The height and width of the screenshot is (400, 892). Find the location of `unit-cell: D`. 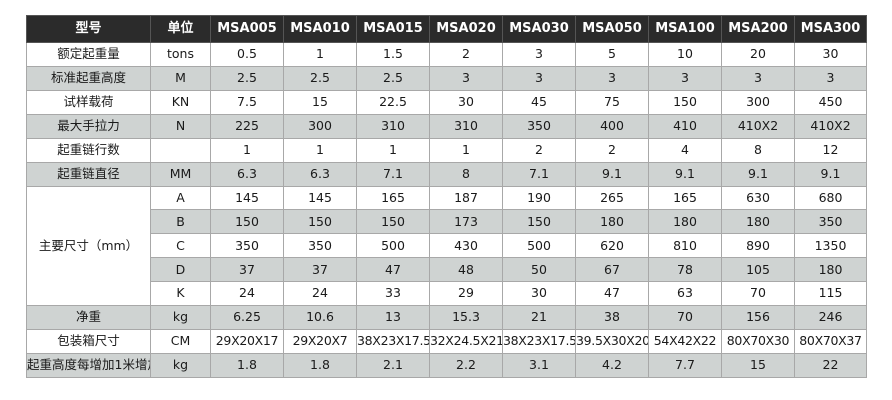

unit-cell: D is located at coordinates (180, 270).